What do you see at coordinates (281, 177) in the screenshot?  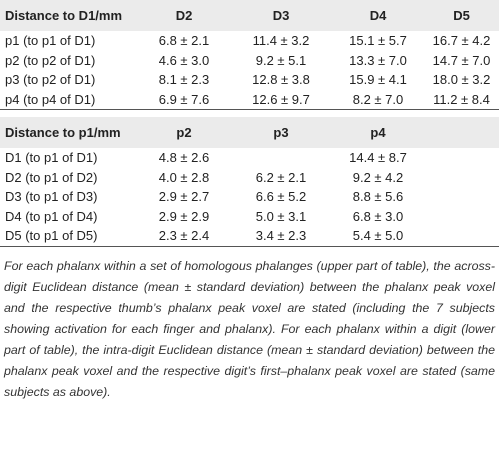 I see `value-cell: 6.2 ± 2.1` at bounding box center [281, 177].